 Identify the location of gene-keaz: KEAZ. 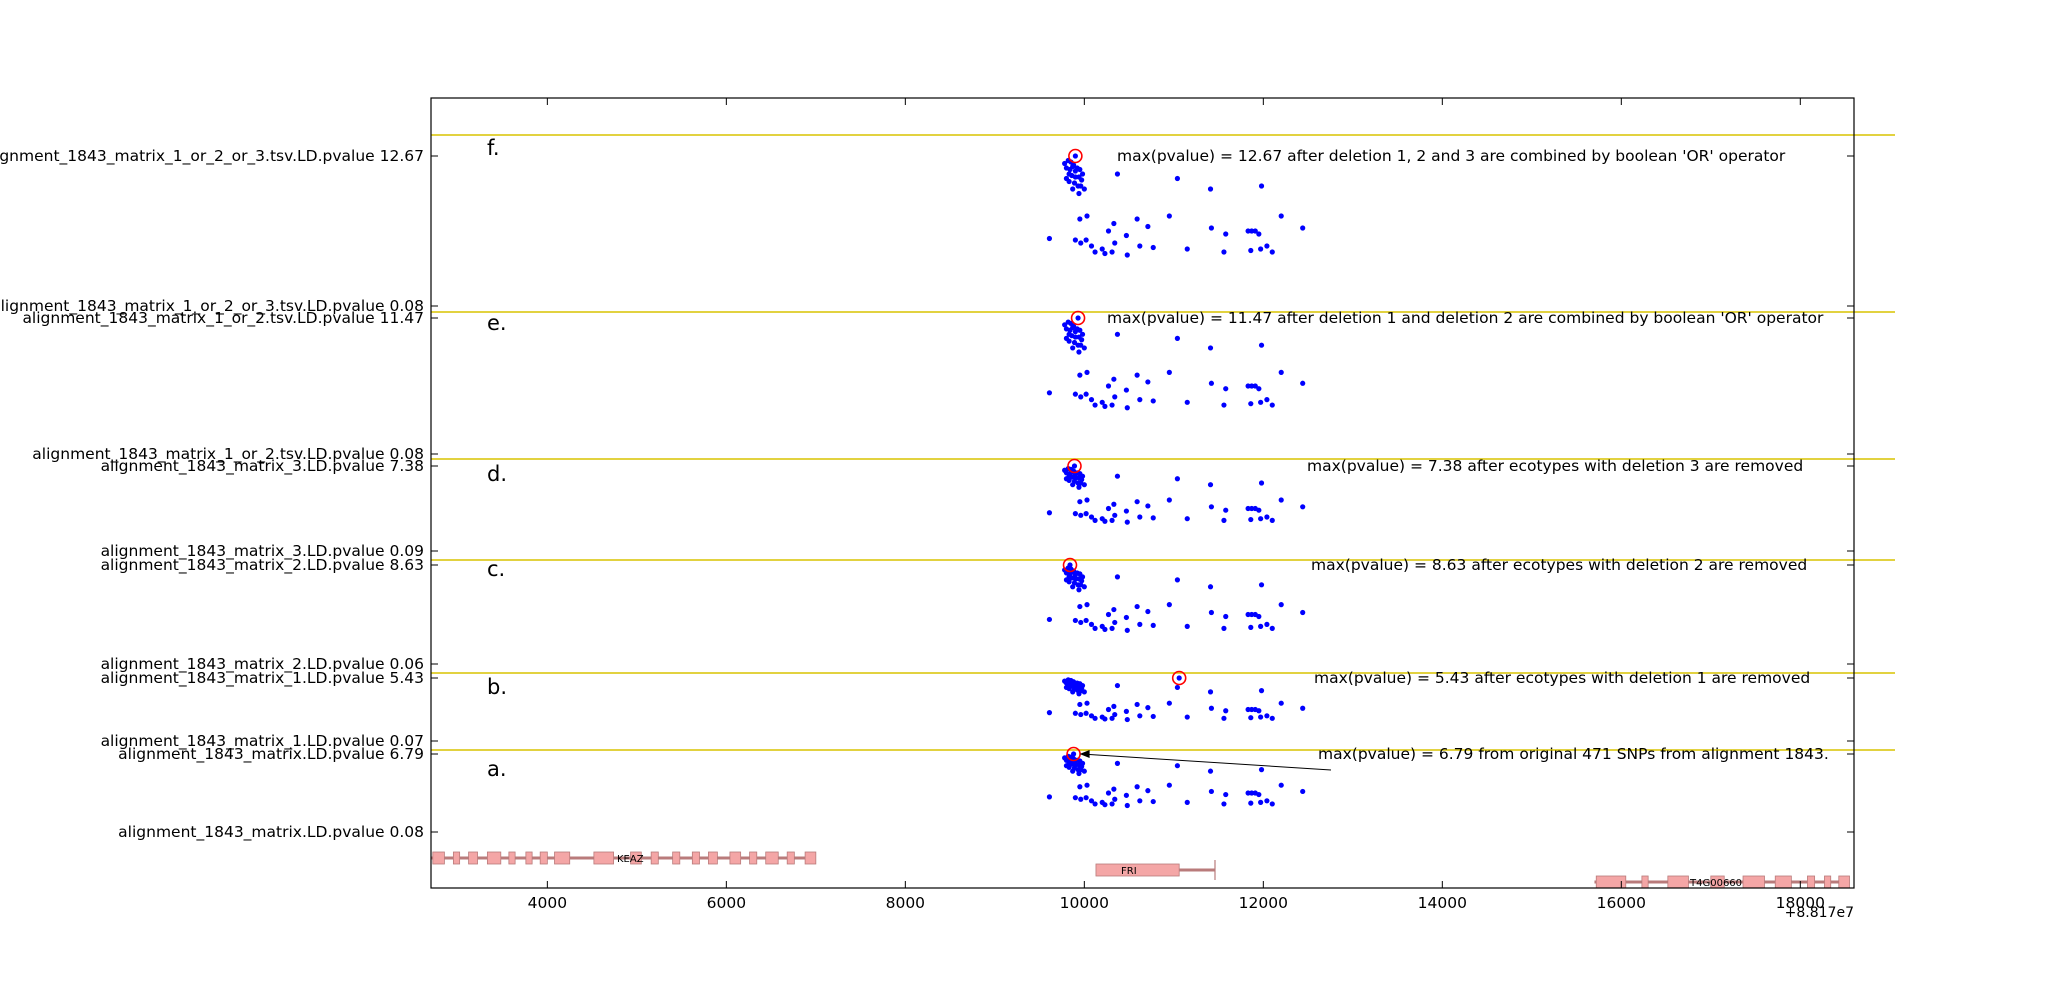
(624, 858).